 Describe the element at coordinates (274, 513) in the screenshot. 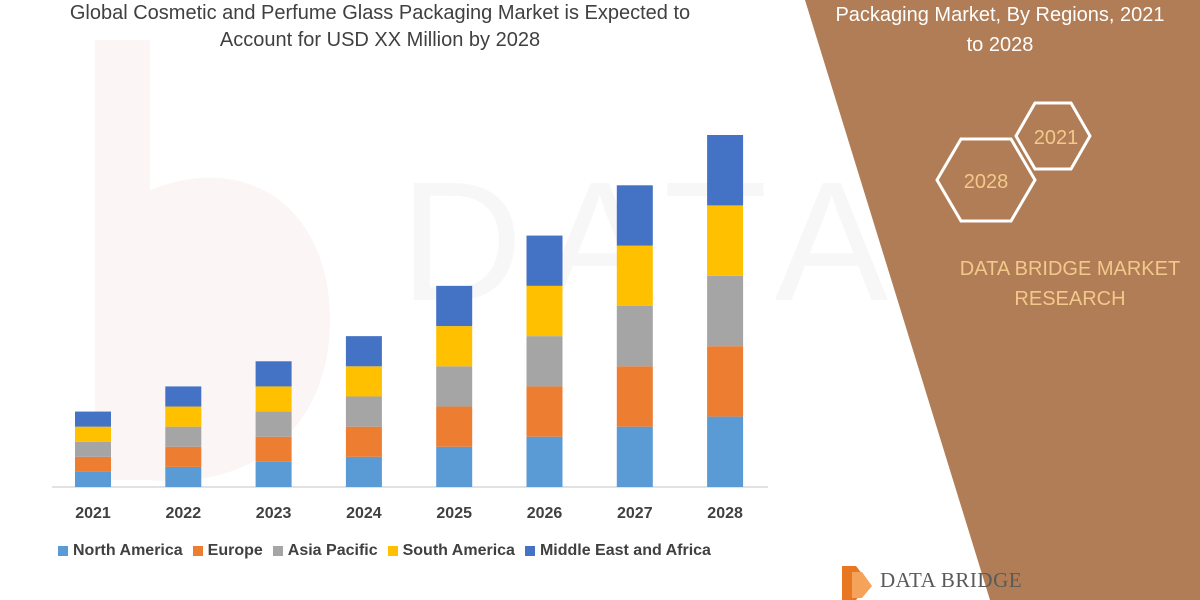

I see `x-tick-label: 2023` at that location.